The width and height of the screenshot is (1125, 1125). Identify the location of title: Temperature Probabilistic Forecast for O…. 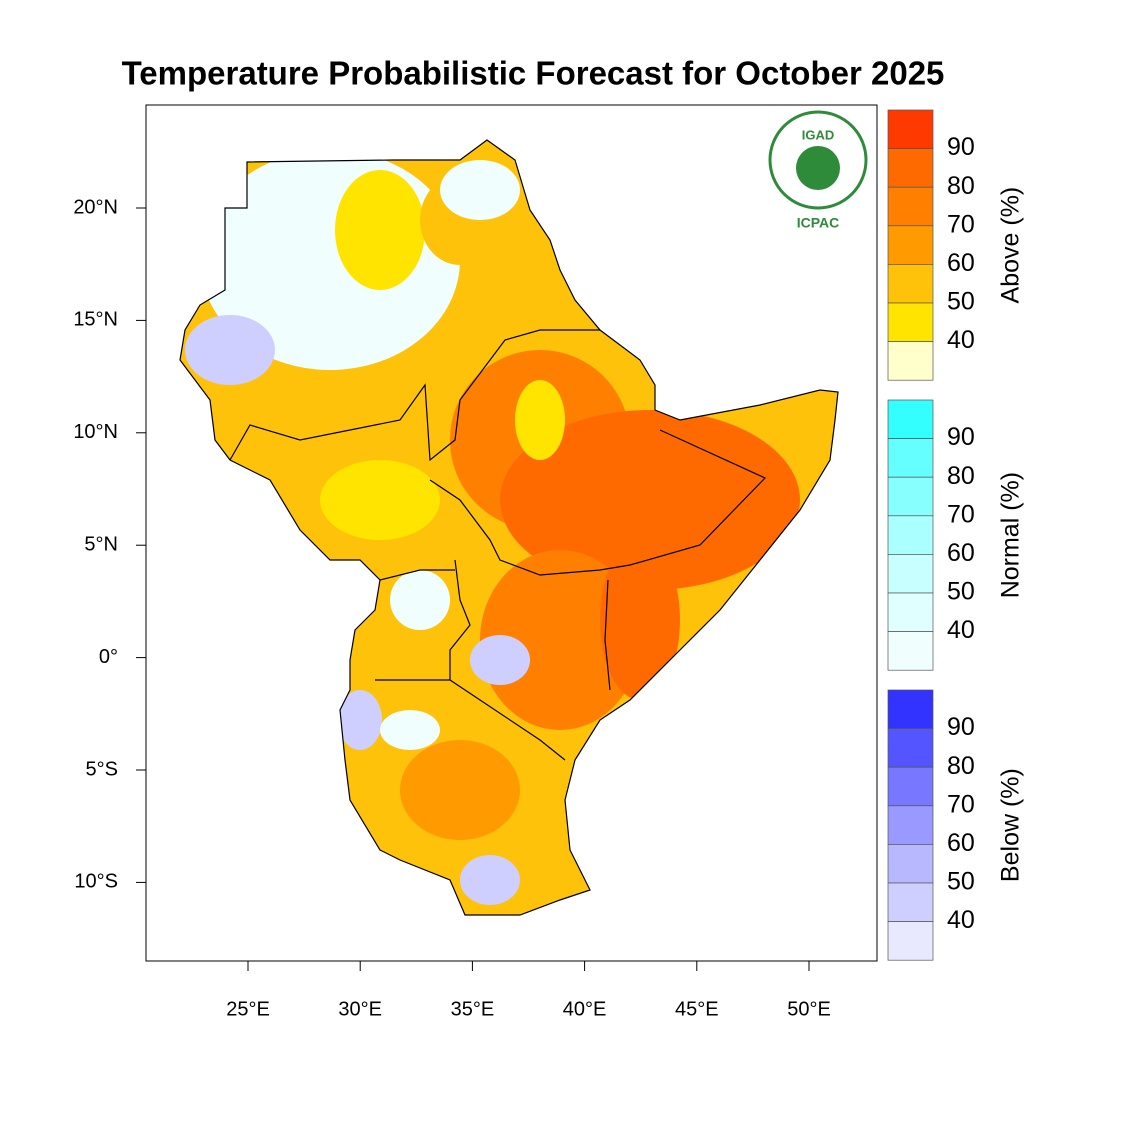
(533, 73).